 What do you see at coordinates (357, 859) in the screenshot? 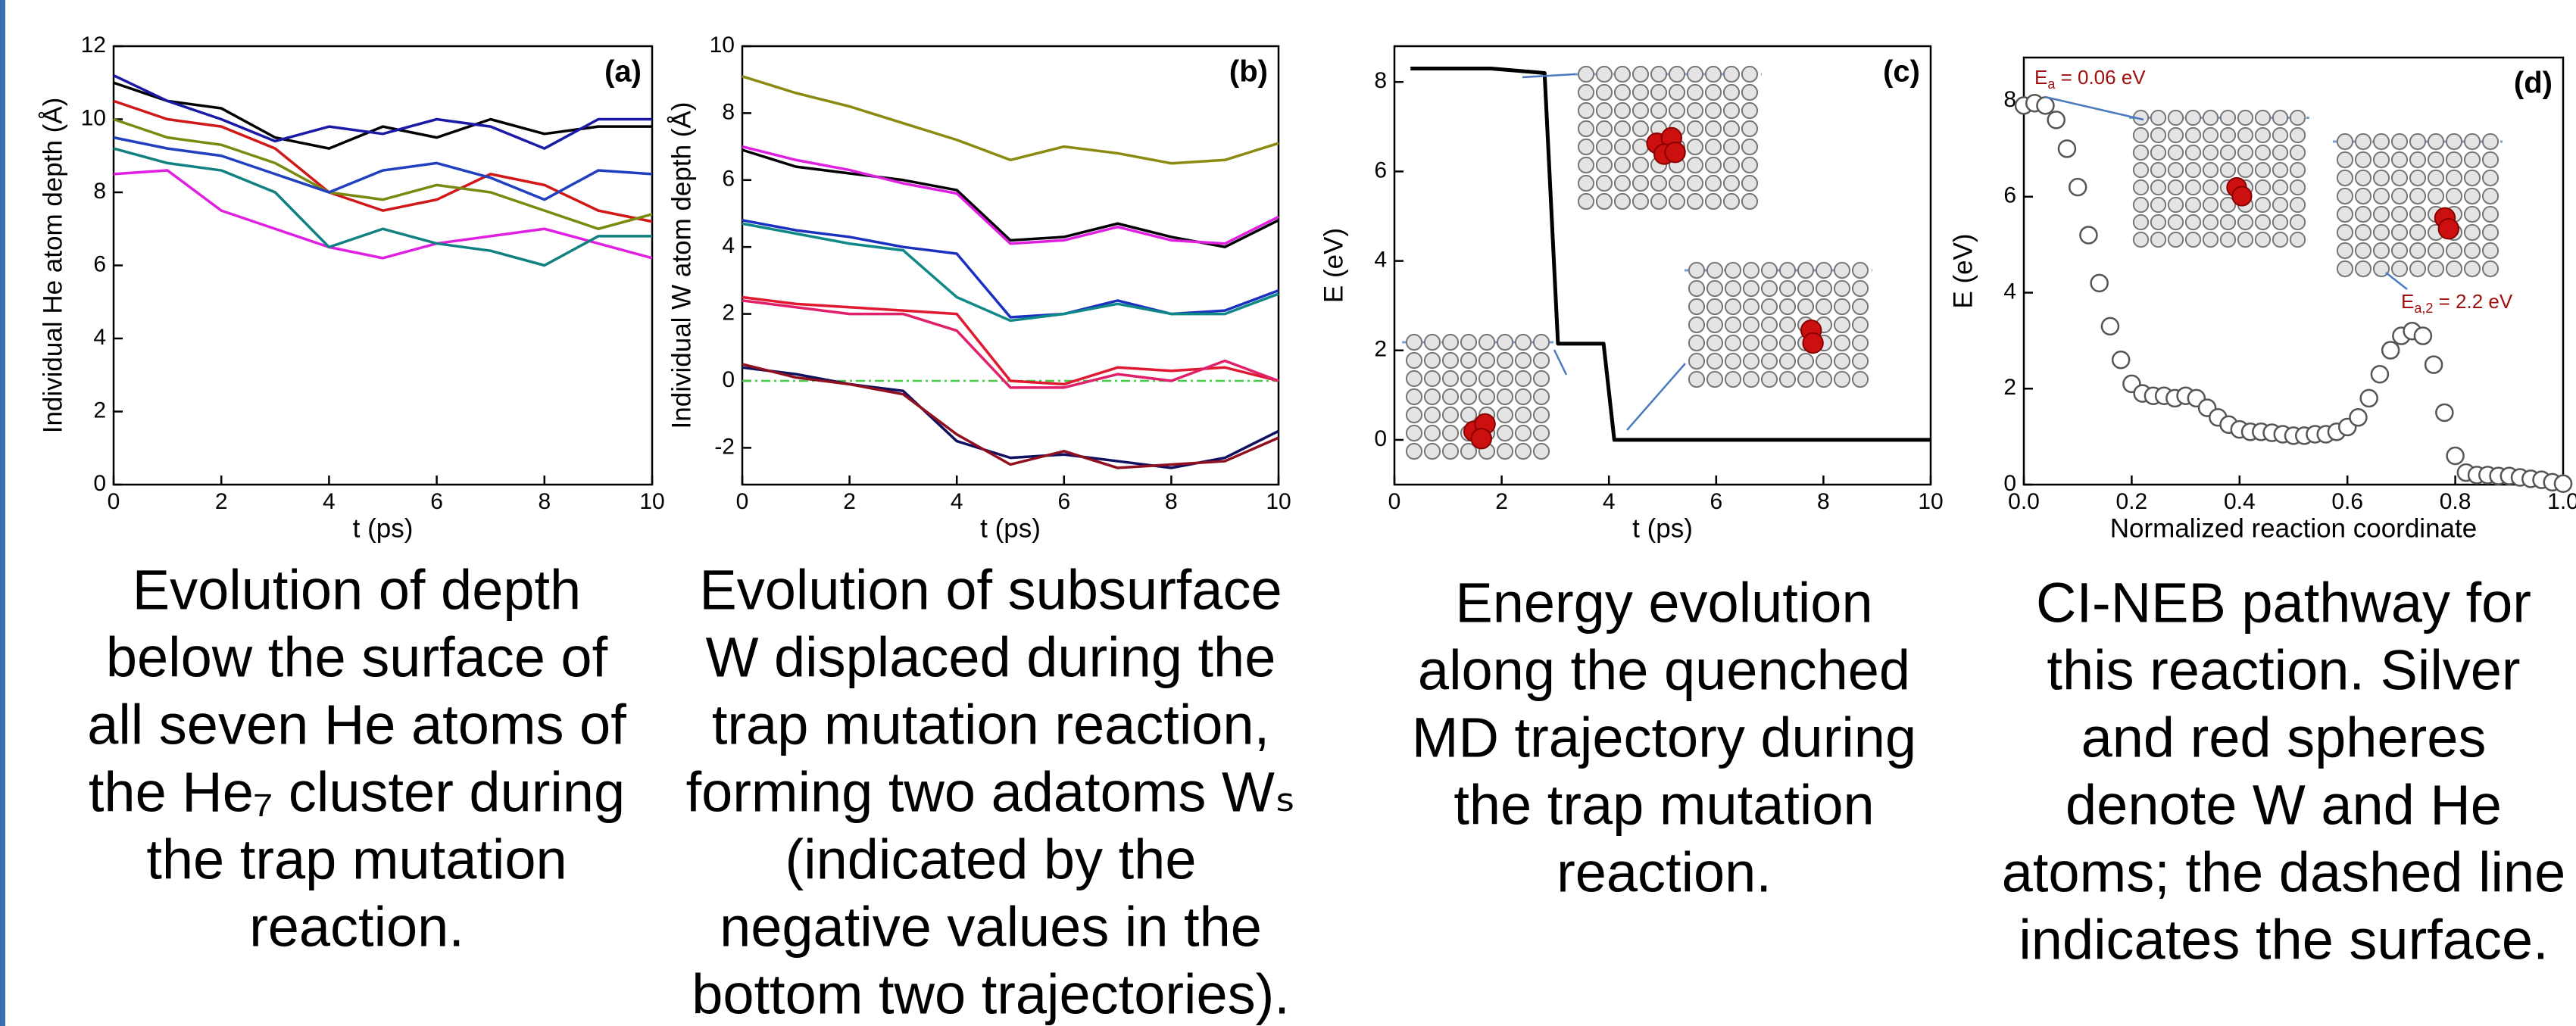
I see `caption-line: the trap mutation` at bounding box center [357, 859].